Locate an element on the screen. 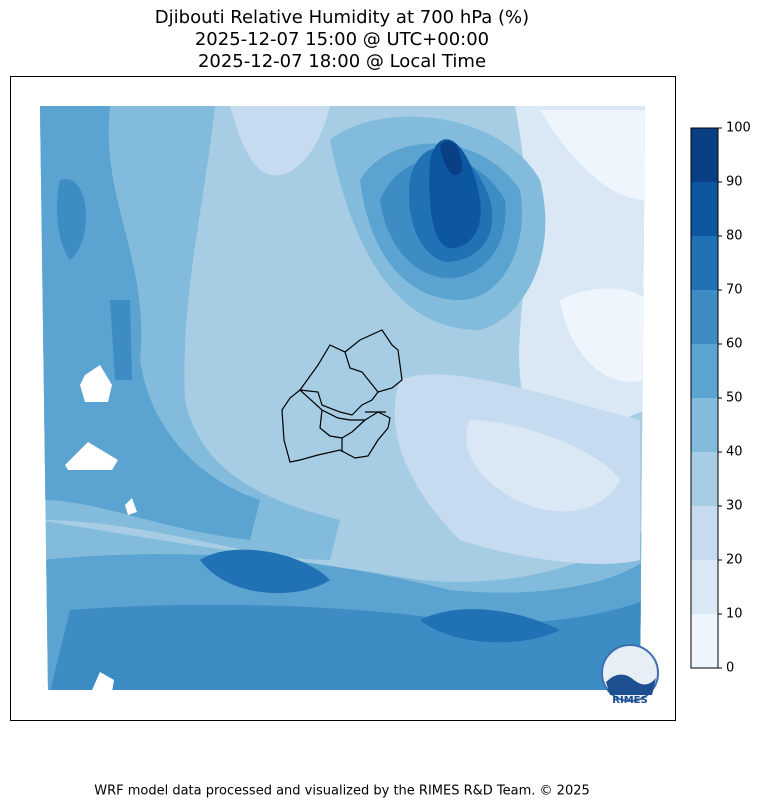  title-line: 2025-12-07 15:00 @ UTC+00:00 is located at coordinates (342, 39).